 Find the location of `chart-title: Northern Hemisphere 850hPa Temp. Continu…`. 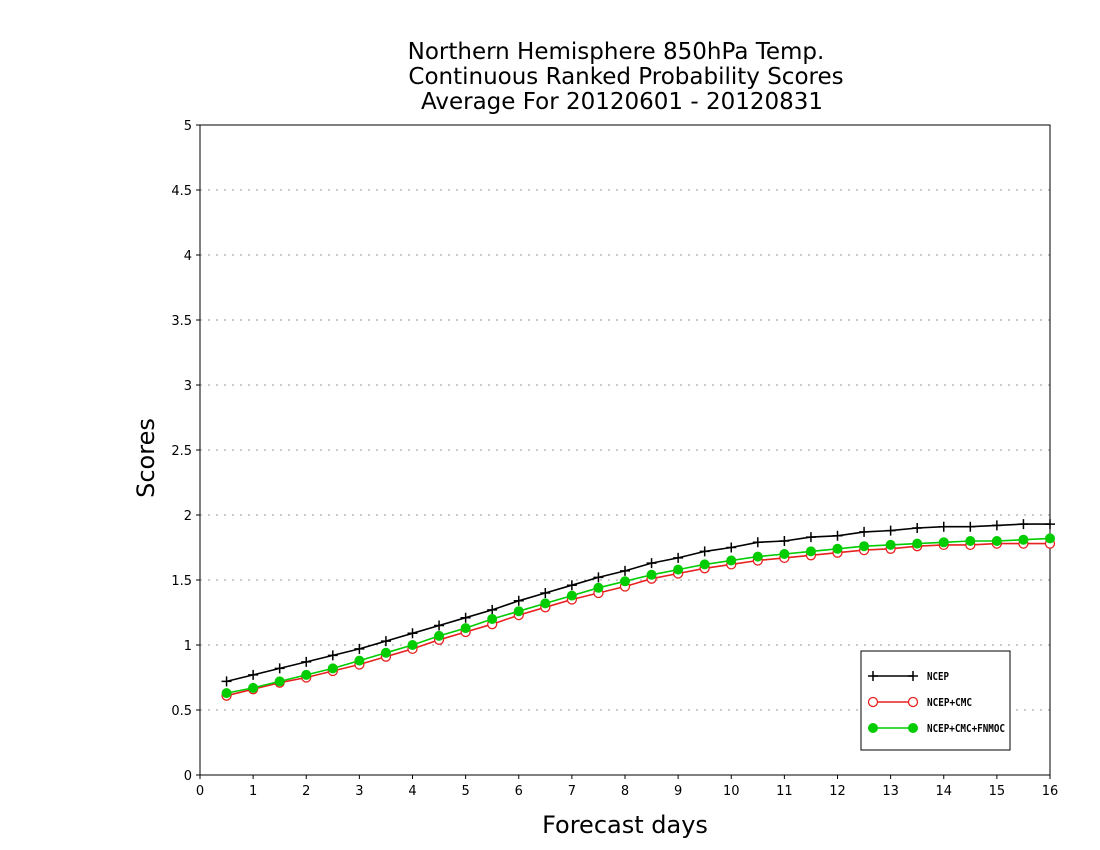

chart-title: Northern Hemisphere 850hPa Temp. Continu… is located at coordinates (626, 77).